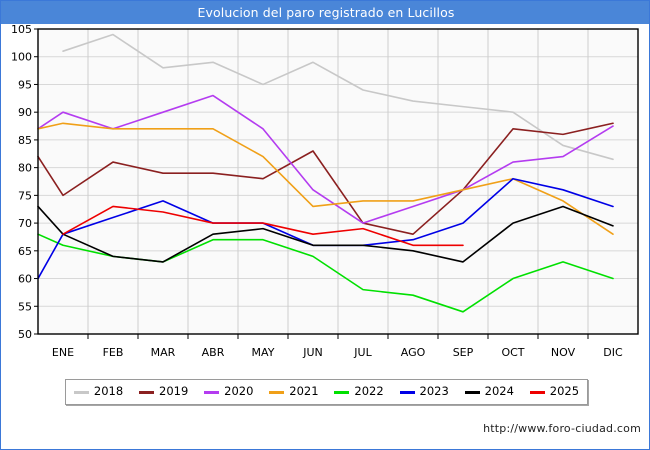 The image size is (650, 450). I want to click on x-axis-tick-label: DIC, so click(613, 352).